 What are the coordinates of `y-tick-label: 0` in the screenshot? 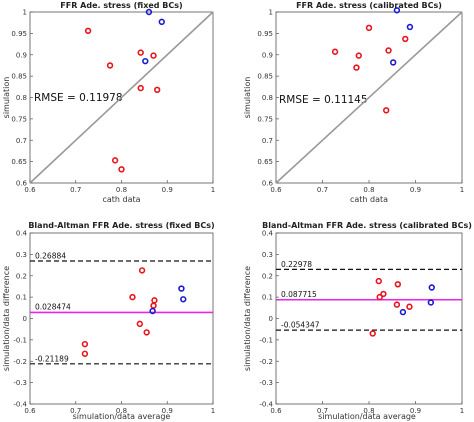 It's located at (271, 319).